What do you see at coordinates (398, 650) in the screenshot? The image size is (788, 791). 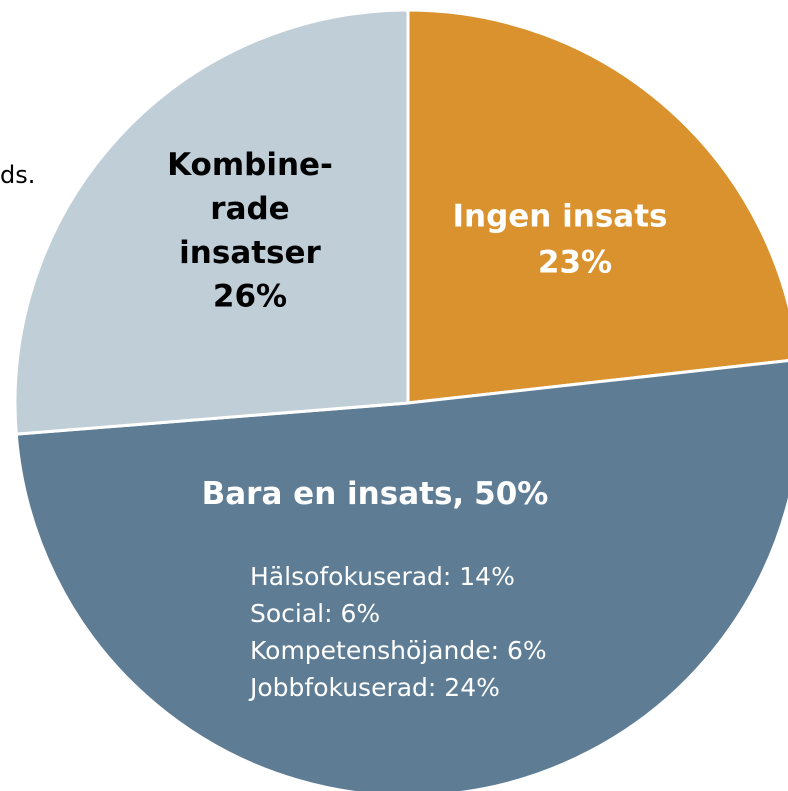 I see `breakdown-item: Kompetenshöjande: 6%` at bounding box center [398, 650].